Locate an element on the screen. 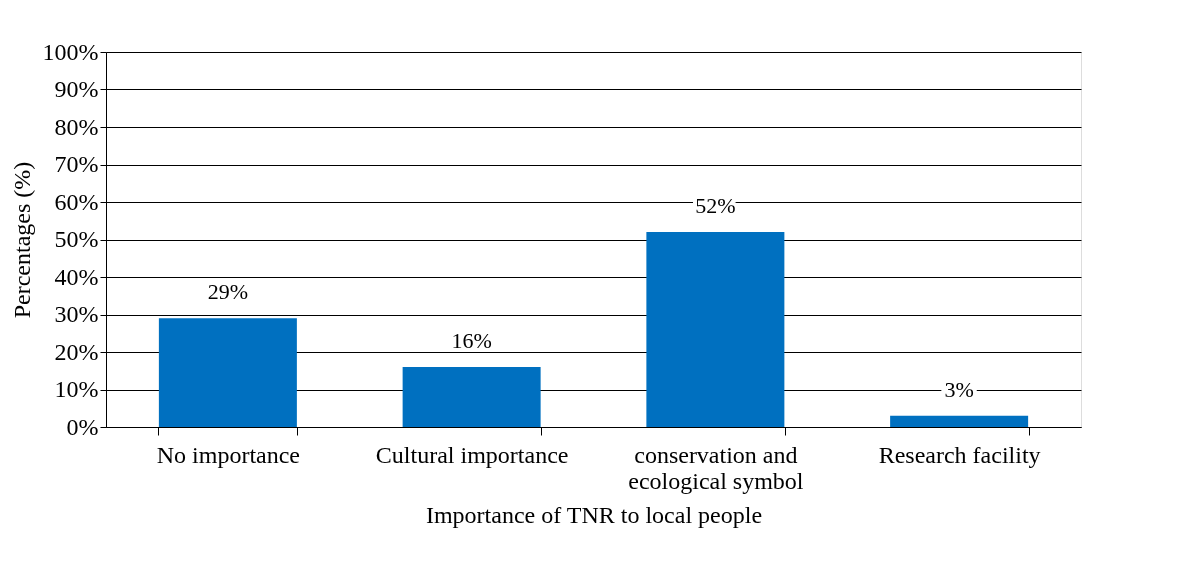  y-tick-label: 0% is located at coordinates (82, 426).